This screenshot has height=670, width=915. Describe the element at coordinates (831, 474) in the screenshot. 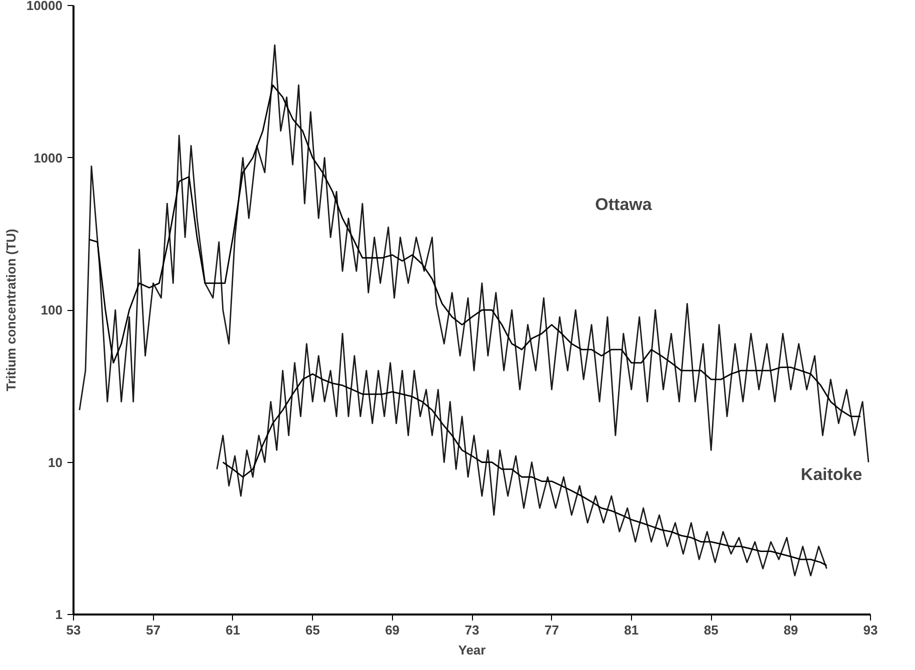

I see `annotation: Kaitoke` at that location.